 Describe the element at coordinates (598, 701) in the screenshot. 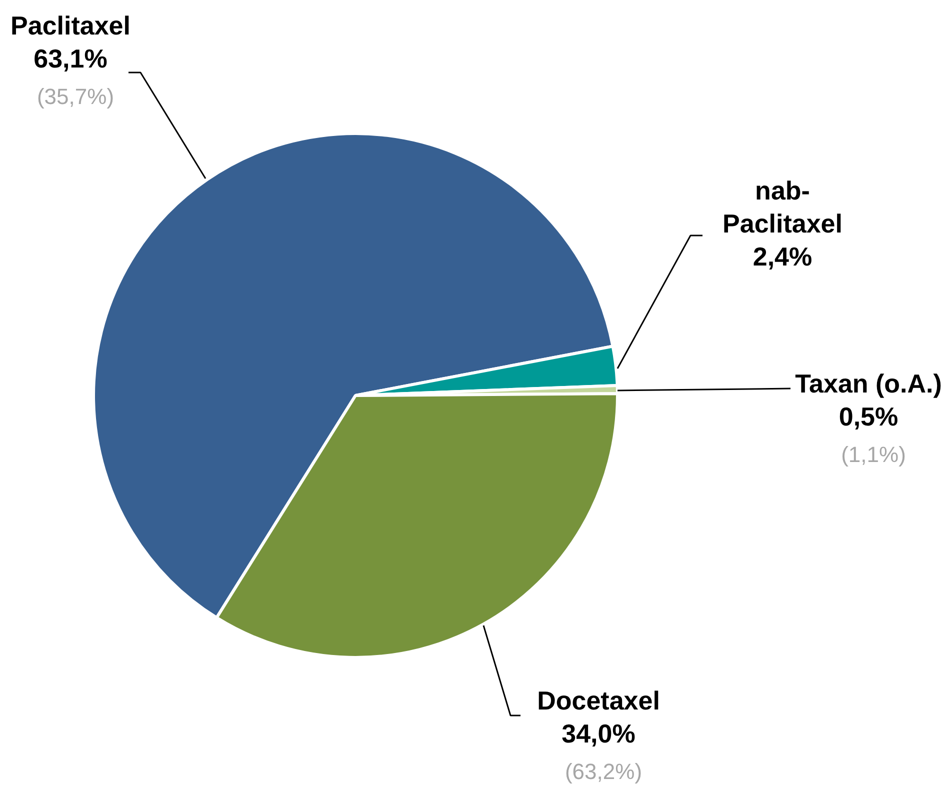

I see `slice-label: Docetaxel` at that location.